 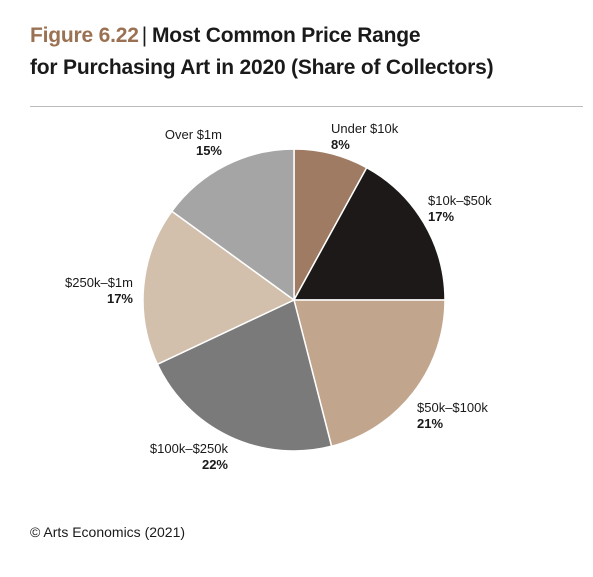 I want to click on slice-label-5: Over $1m, so click(x=193, y=134).